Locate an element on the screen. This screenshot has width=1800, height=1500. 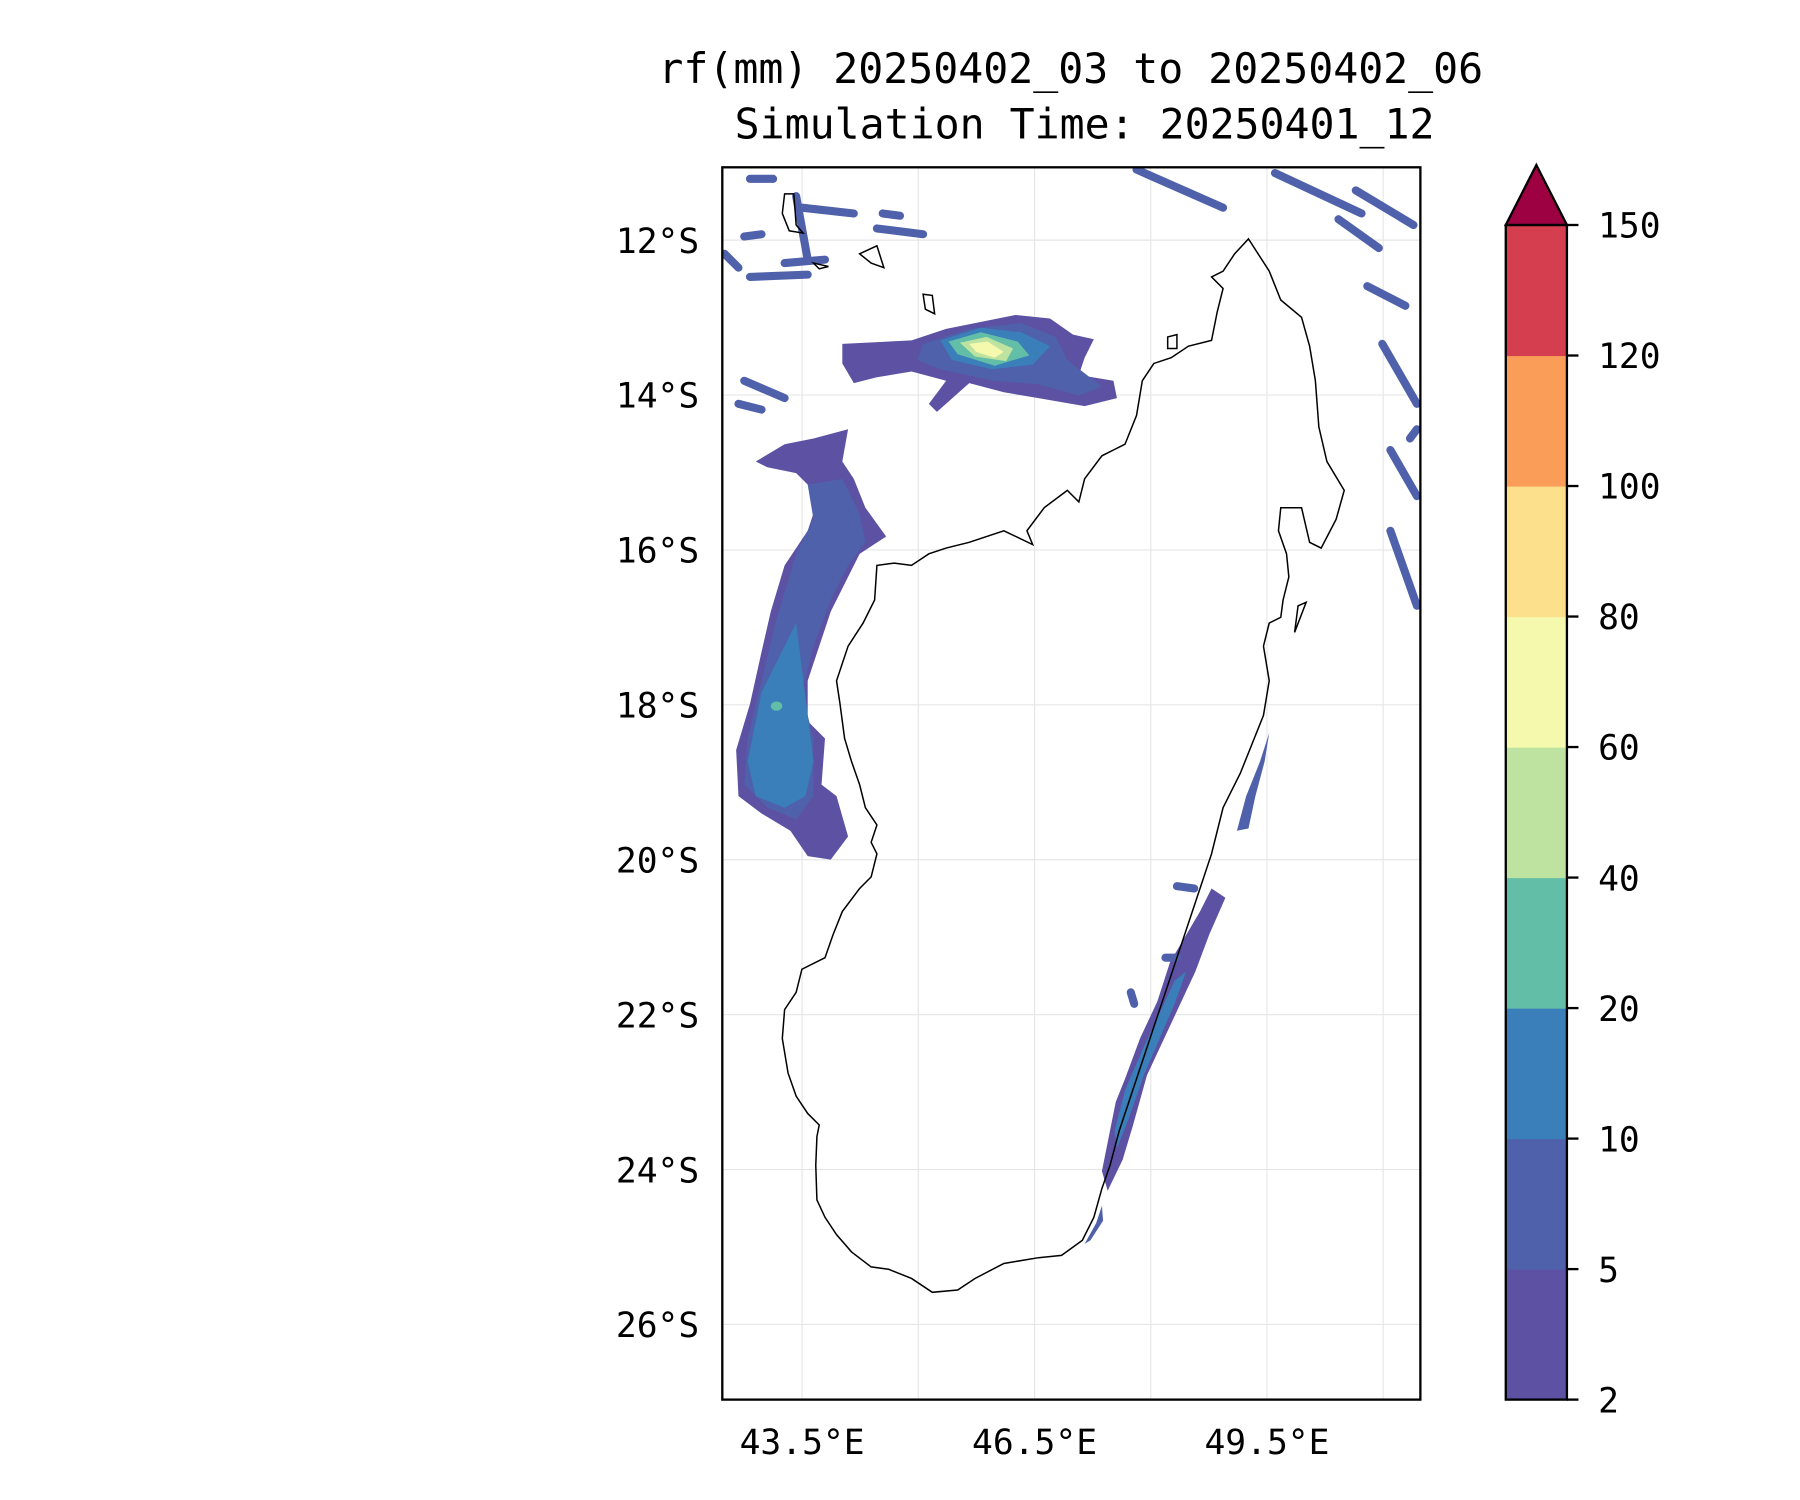
colorbar-tick-label: 40 is located at coordinates (1619, 879).